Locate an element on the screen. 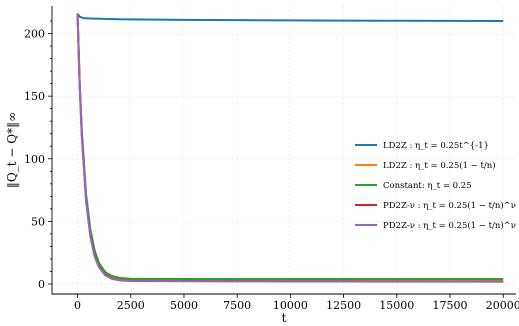 The image size is (519, 326). x-tick-label: 12500 is located at coordinates (343, 305).